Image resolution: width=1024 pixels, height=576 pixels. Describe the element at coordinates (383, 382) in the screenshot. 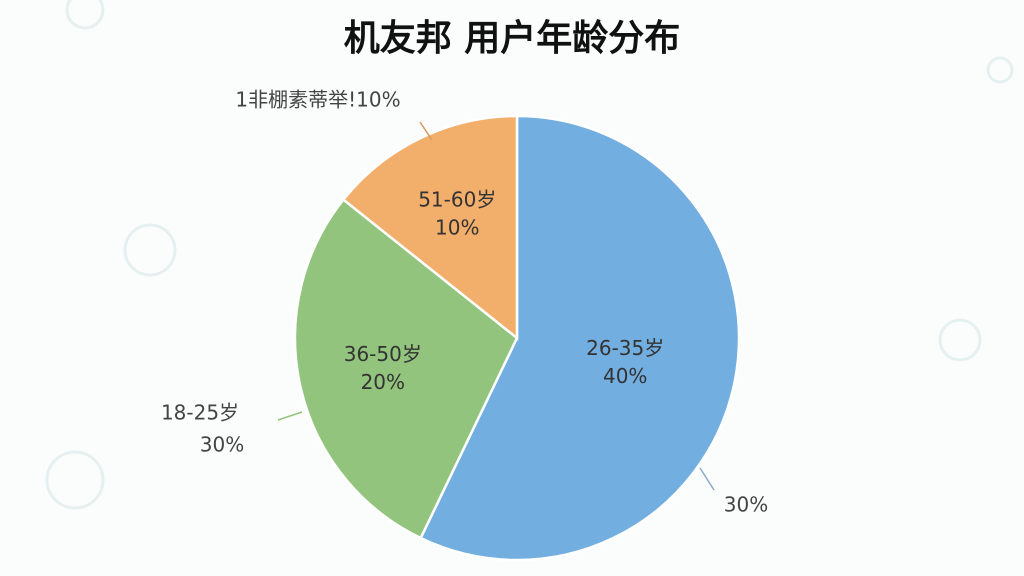

I see `value-label: 20%` at that location.